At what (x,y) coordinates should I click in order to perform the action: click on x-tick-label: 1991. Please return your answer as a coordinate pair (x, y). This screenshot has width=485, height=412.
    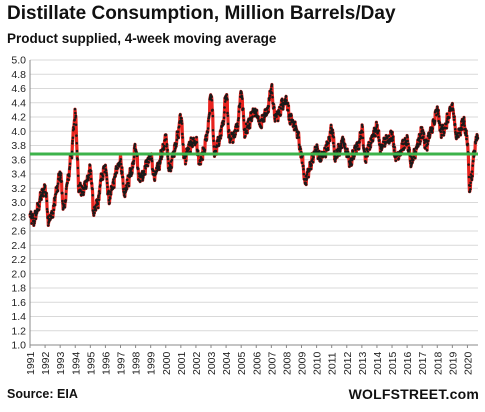
    Looking at the image, I should click on (31, 363).